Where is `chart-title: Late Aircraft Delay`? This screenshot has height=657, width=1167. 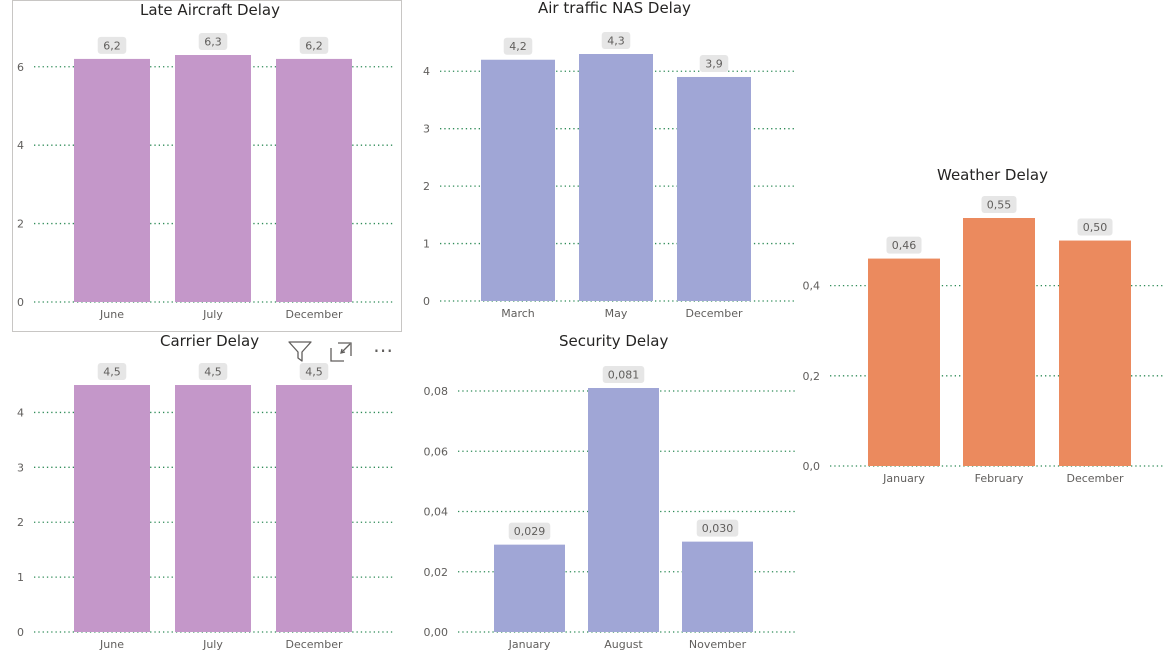 chart-title: Late Aircraft Delay is located at coordinates (210, 10).